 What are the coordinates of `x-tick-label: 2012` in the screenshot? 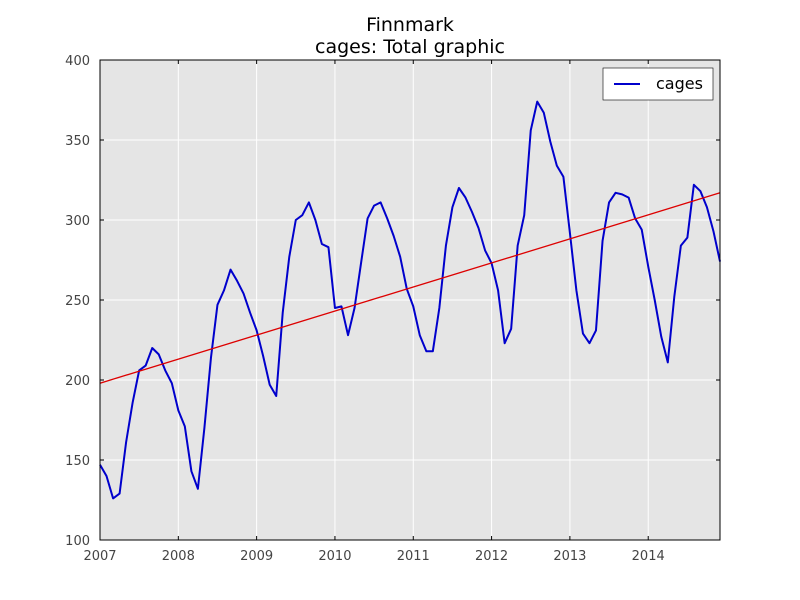 It's located at (491, 556).